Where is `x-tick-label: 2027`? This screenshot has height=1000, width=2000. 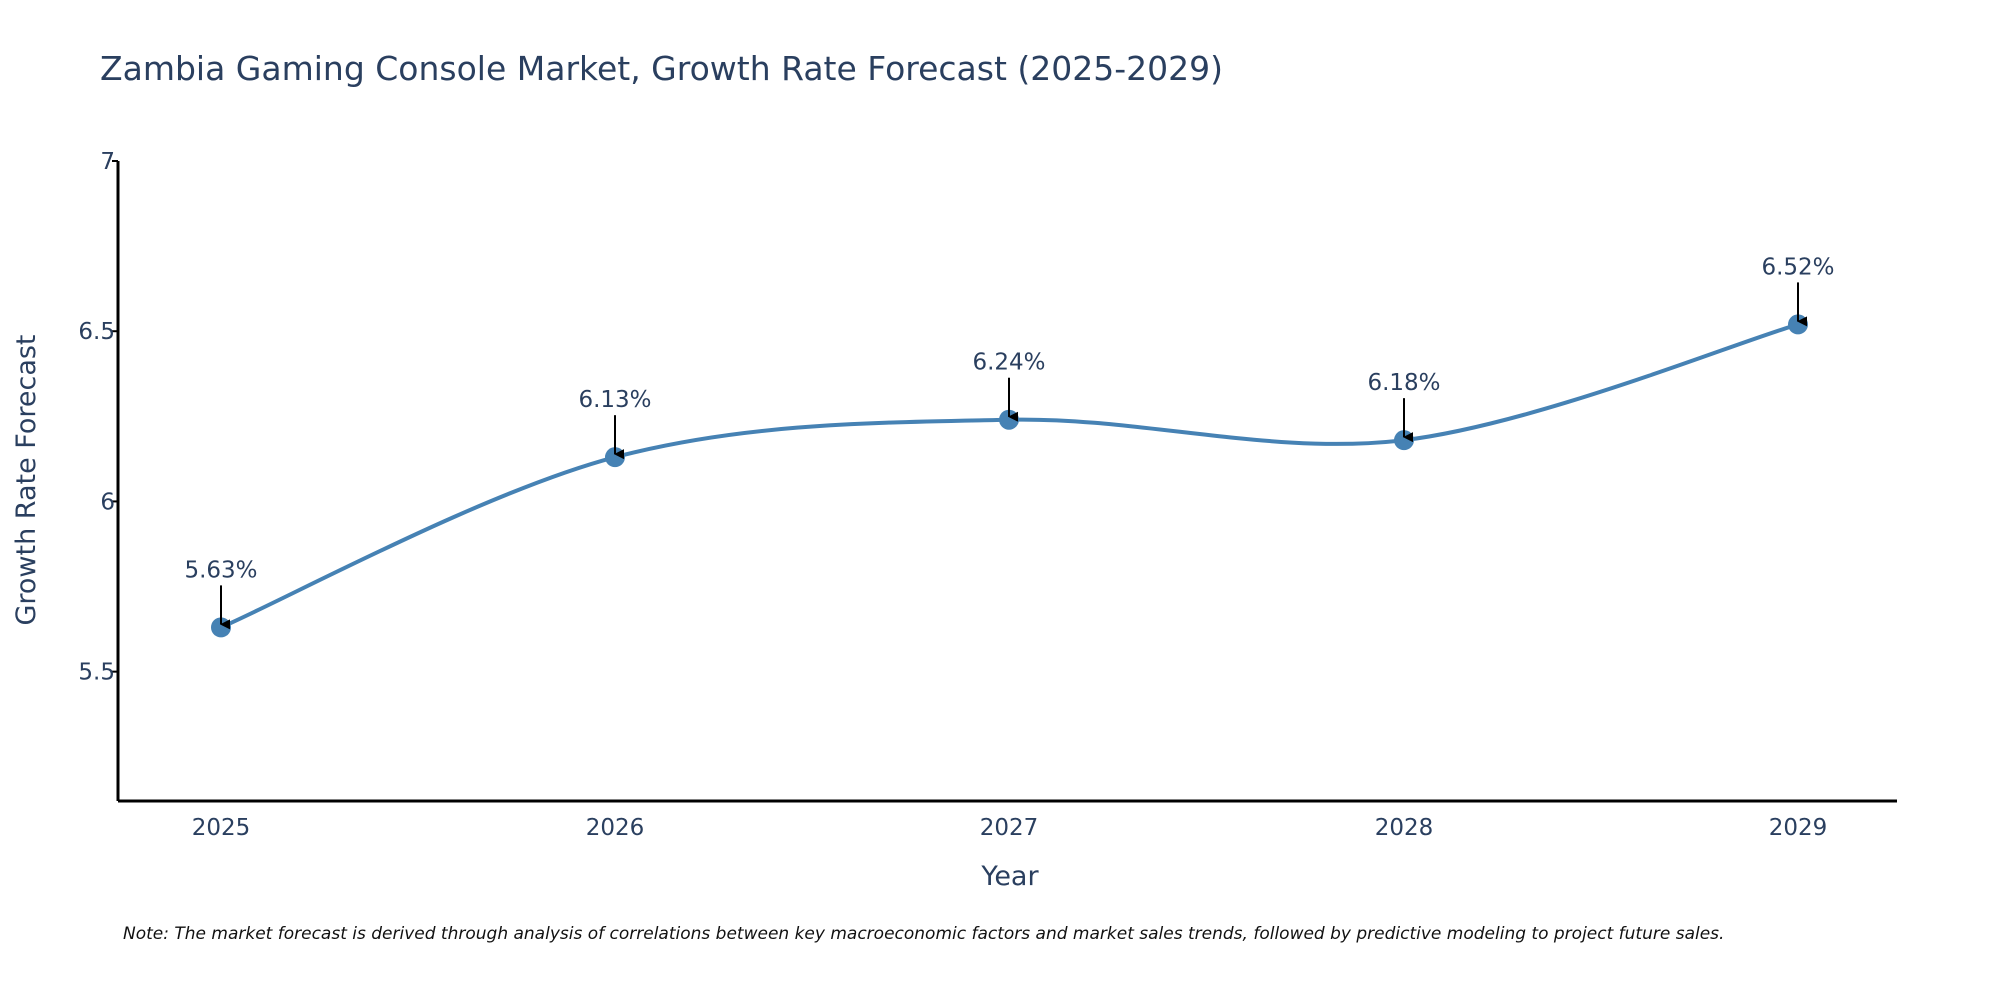
x-tick-label: 2027 is located at coordinates (1009, 828).